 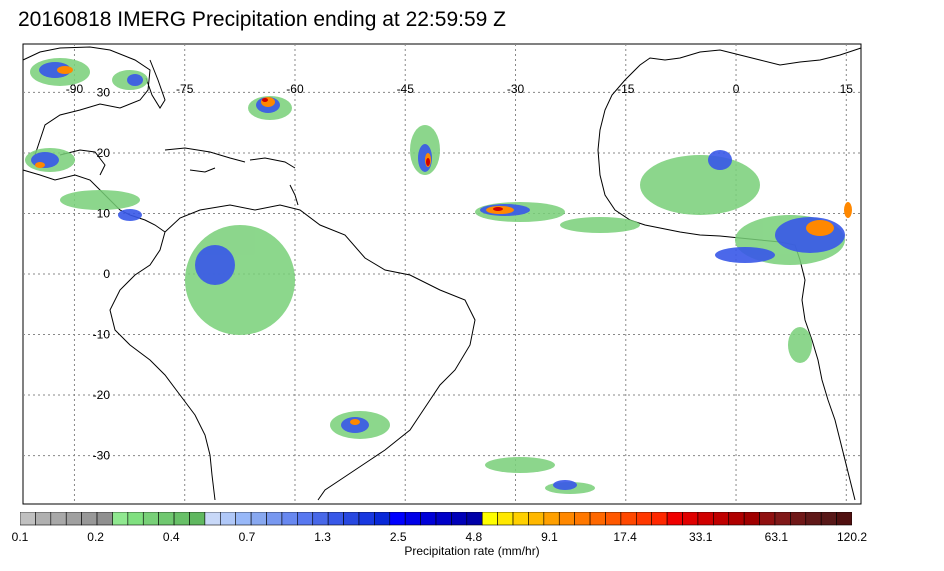 I want to click on colorbar-tick-label: 9.1, so click(x=549, y=537).